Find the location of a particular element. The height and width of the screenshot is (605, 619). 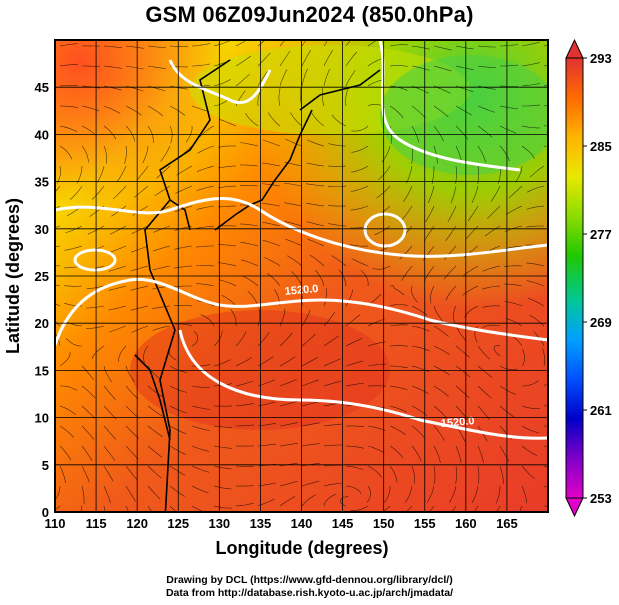

y-axis-title: Latitude (degrees) is located at coordinates (13, 276).